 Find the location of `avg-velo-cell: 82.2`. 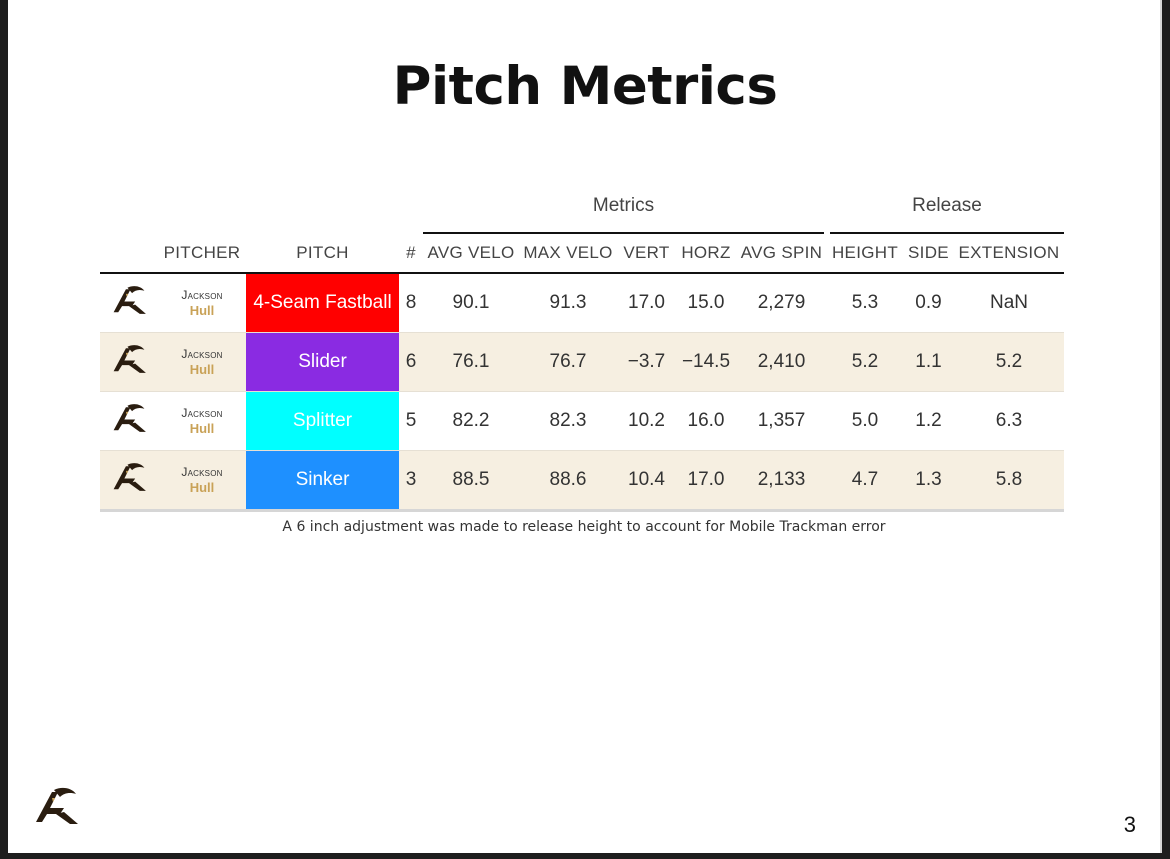

avg-velo-cell: 82.2 is located at coordinates (471, 421).